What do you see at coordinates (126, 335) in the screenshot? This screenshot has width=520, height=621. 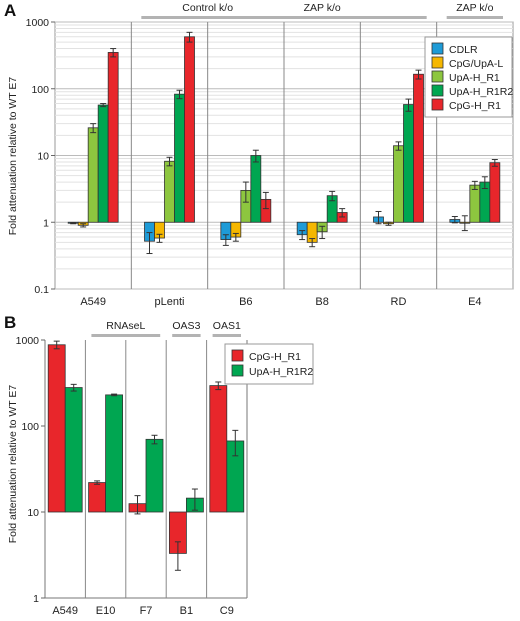 I see `group-bracket-rnasel` at bounding box center [126, 335].